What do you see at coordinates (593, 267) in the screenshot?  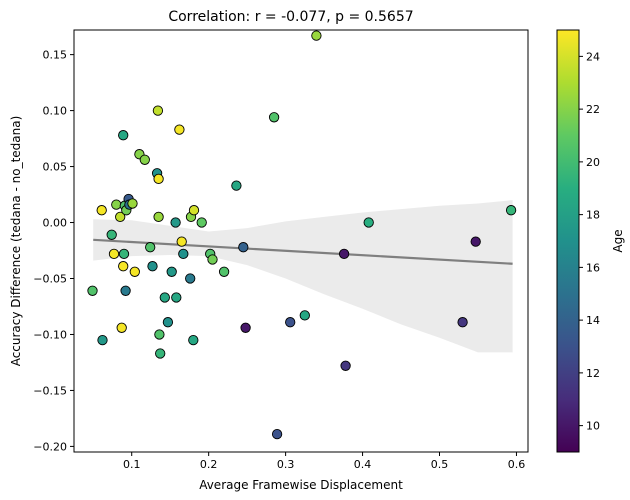 I see `colorbar-tick-label-4: 16` at bounding box center [593, 267].